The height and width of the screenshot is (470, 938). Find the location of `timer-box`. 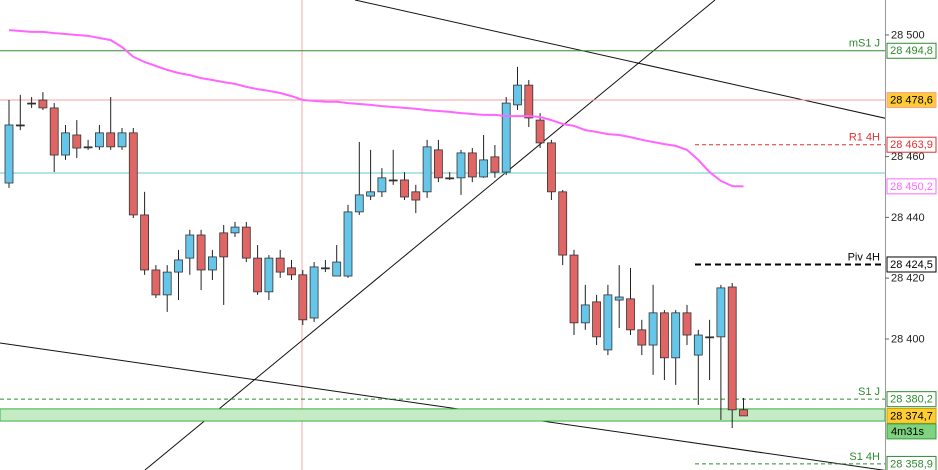

timer-box is located at coordinates (911, 431).